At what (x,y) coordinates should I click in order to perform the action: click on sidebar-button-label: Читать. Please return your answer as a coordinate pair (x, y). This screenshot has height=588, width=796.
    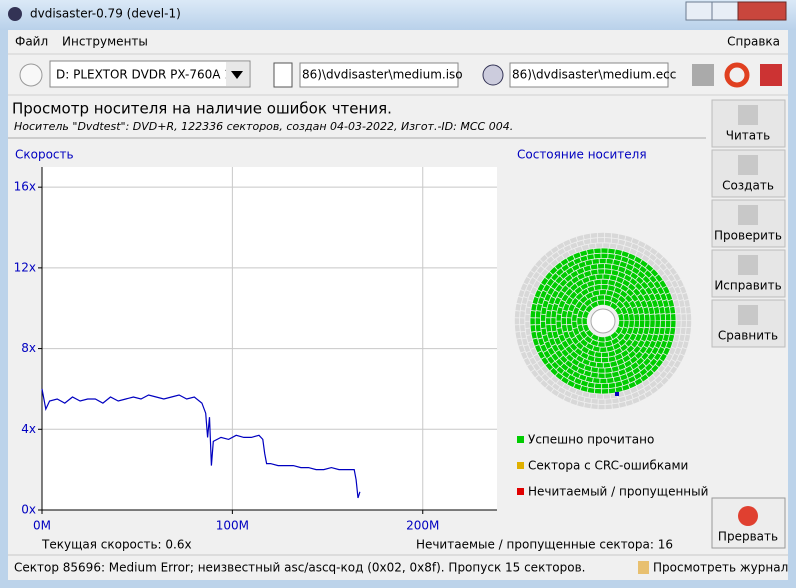
    Looking at the image, I should click on (748, 136).